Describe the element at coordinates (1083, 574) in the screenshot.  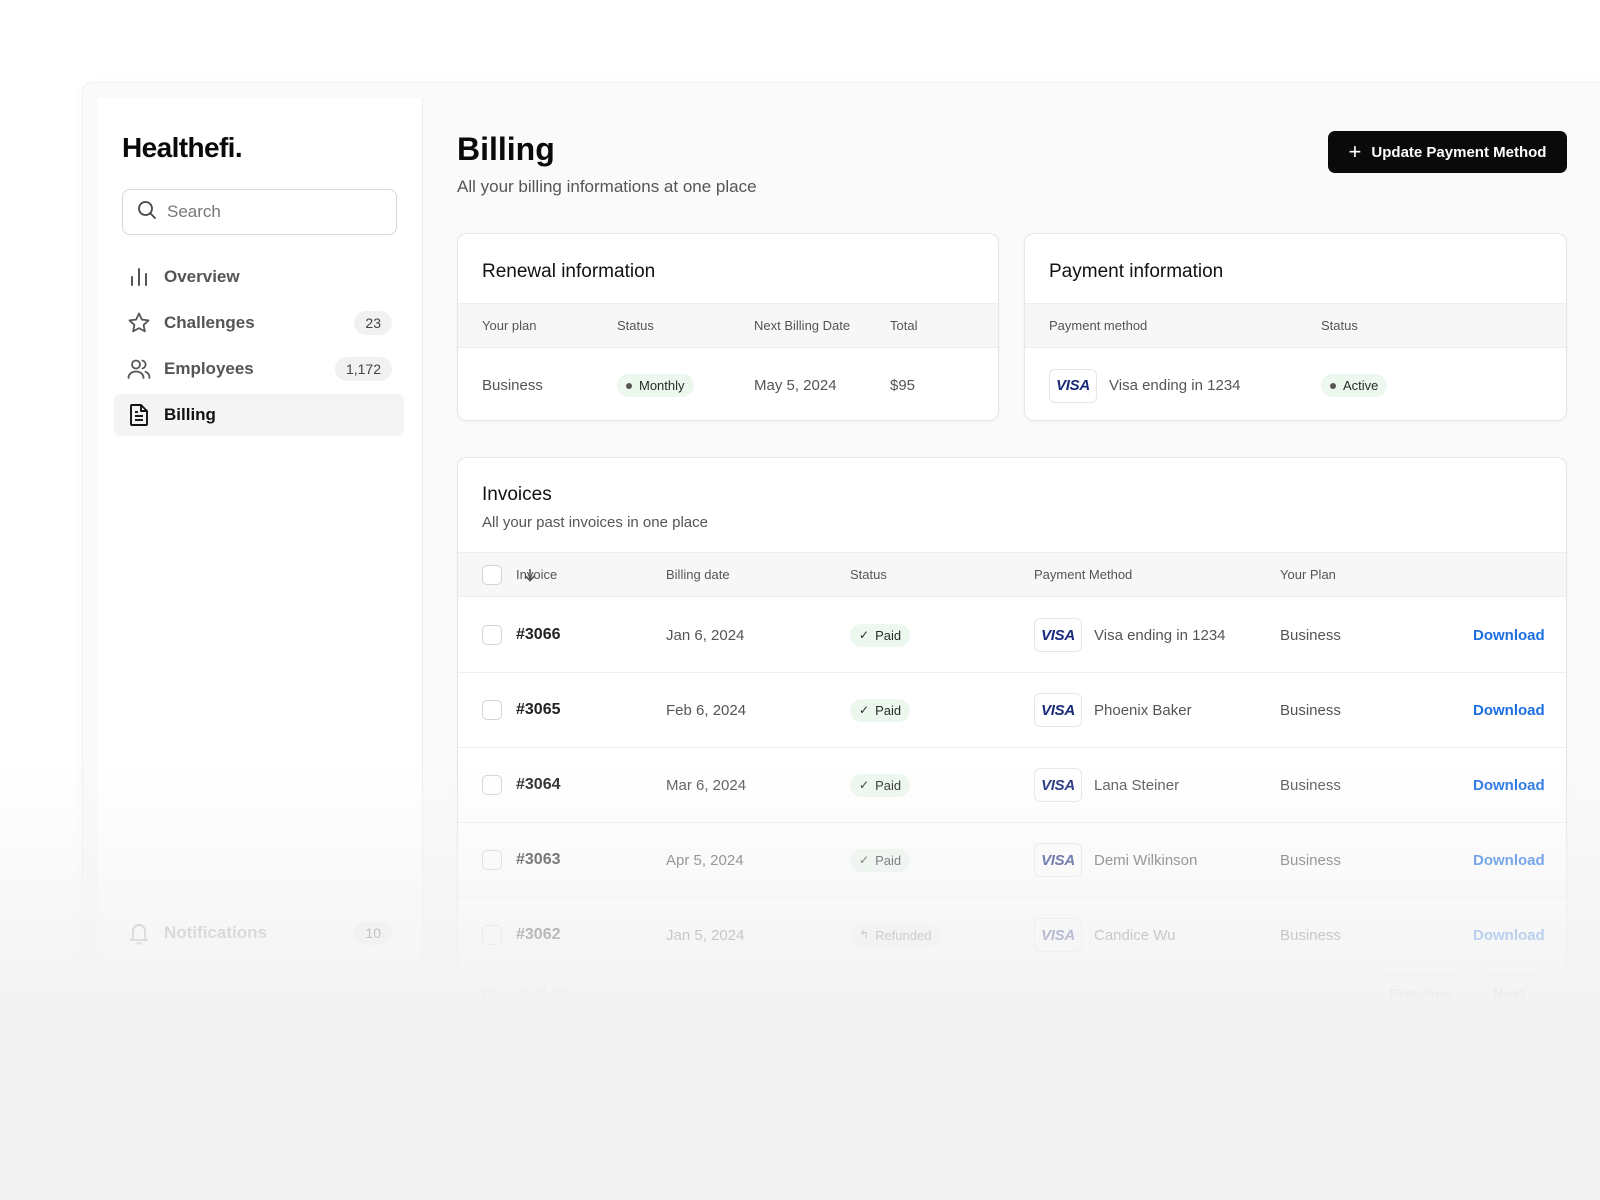
I see `column-header: Payment Method` at that location.